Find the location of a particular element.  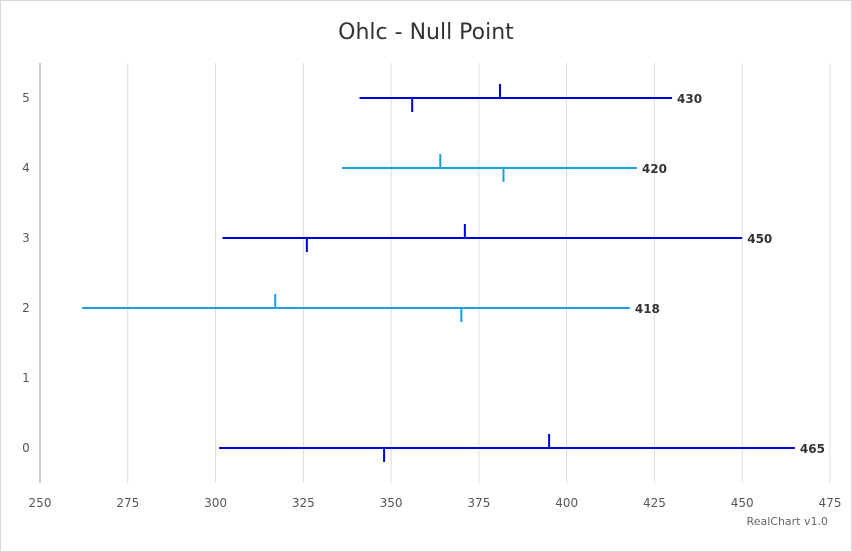

x-tick-label: 325 is located at coordinates (303, 503).